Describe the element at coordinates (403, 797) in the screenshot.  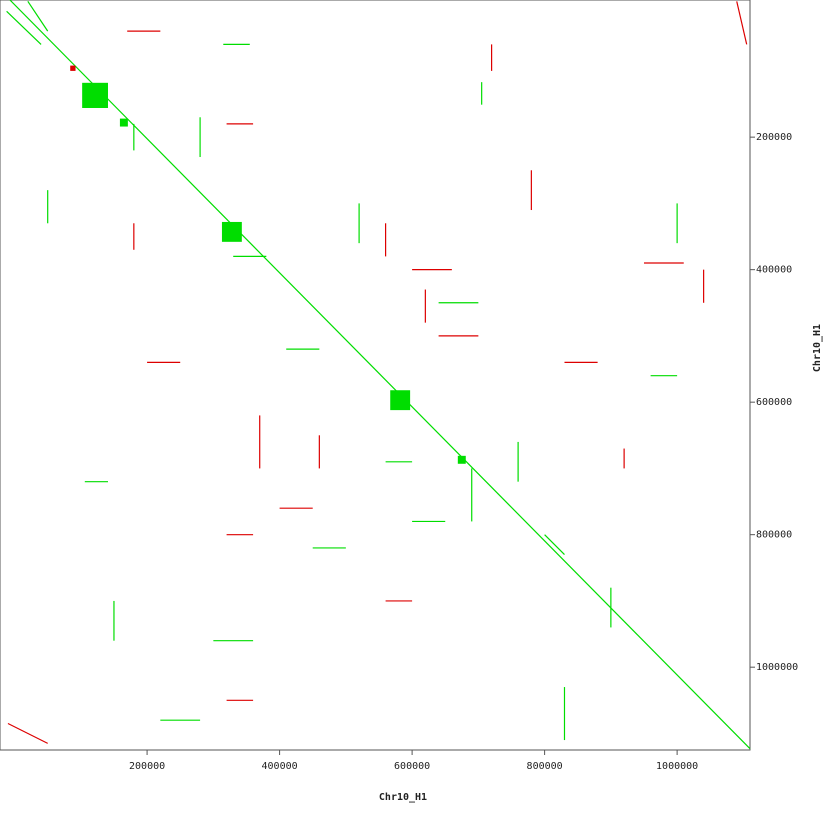
I see `x-axis-label: Chr10_H1` at that location.